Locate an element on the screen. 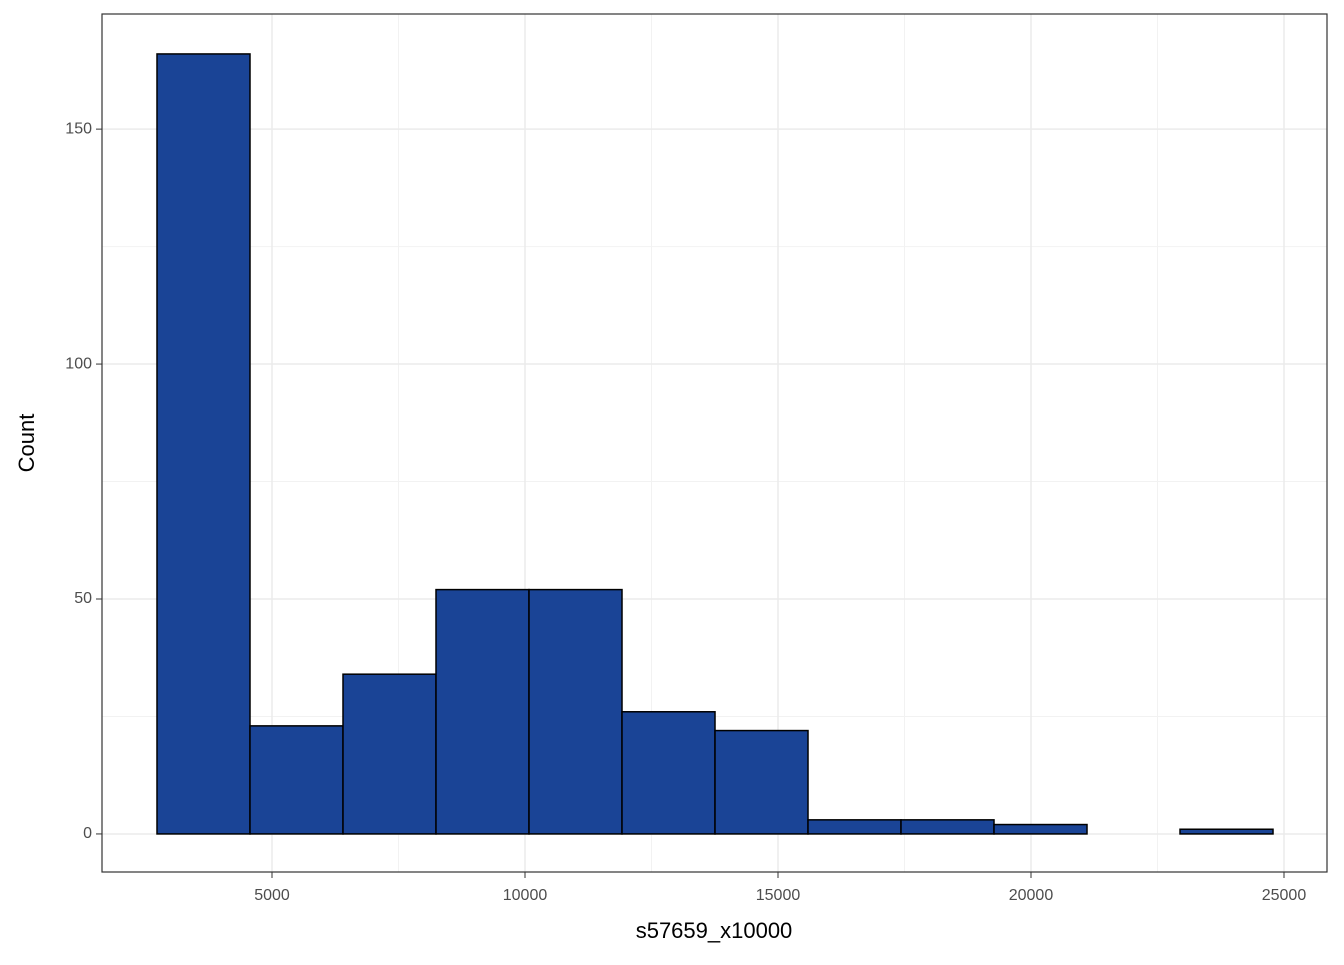 This screenshot has height=965, width=1344. x-tick-label: 5000 is located at coordinates (272, 895).